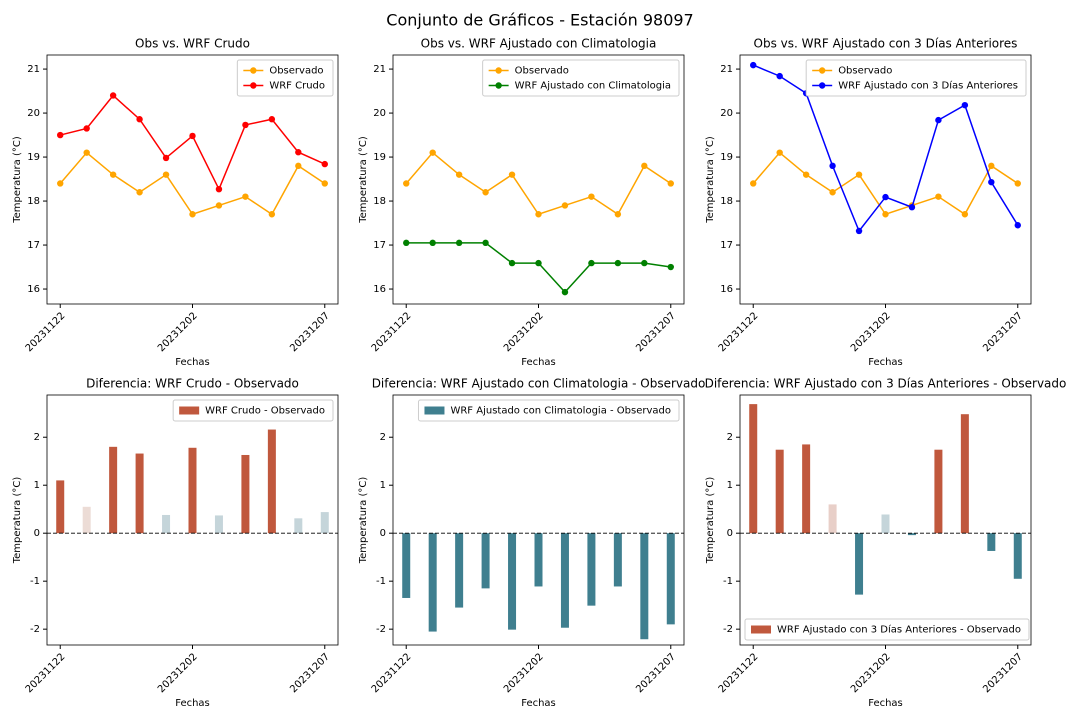  Describe the element at coordinates (33, 113) in the screenshot. I see `y-tick-label: 20` at that location.